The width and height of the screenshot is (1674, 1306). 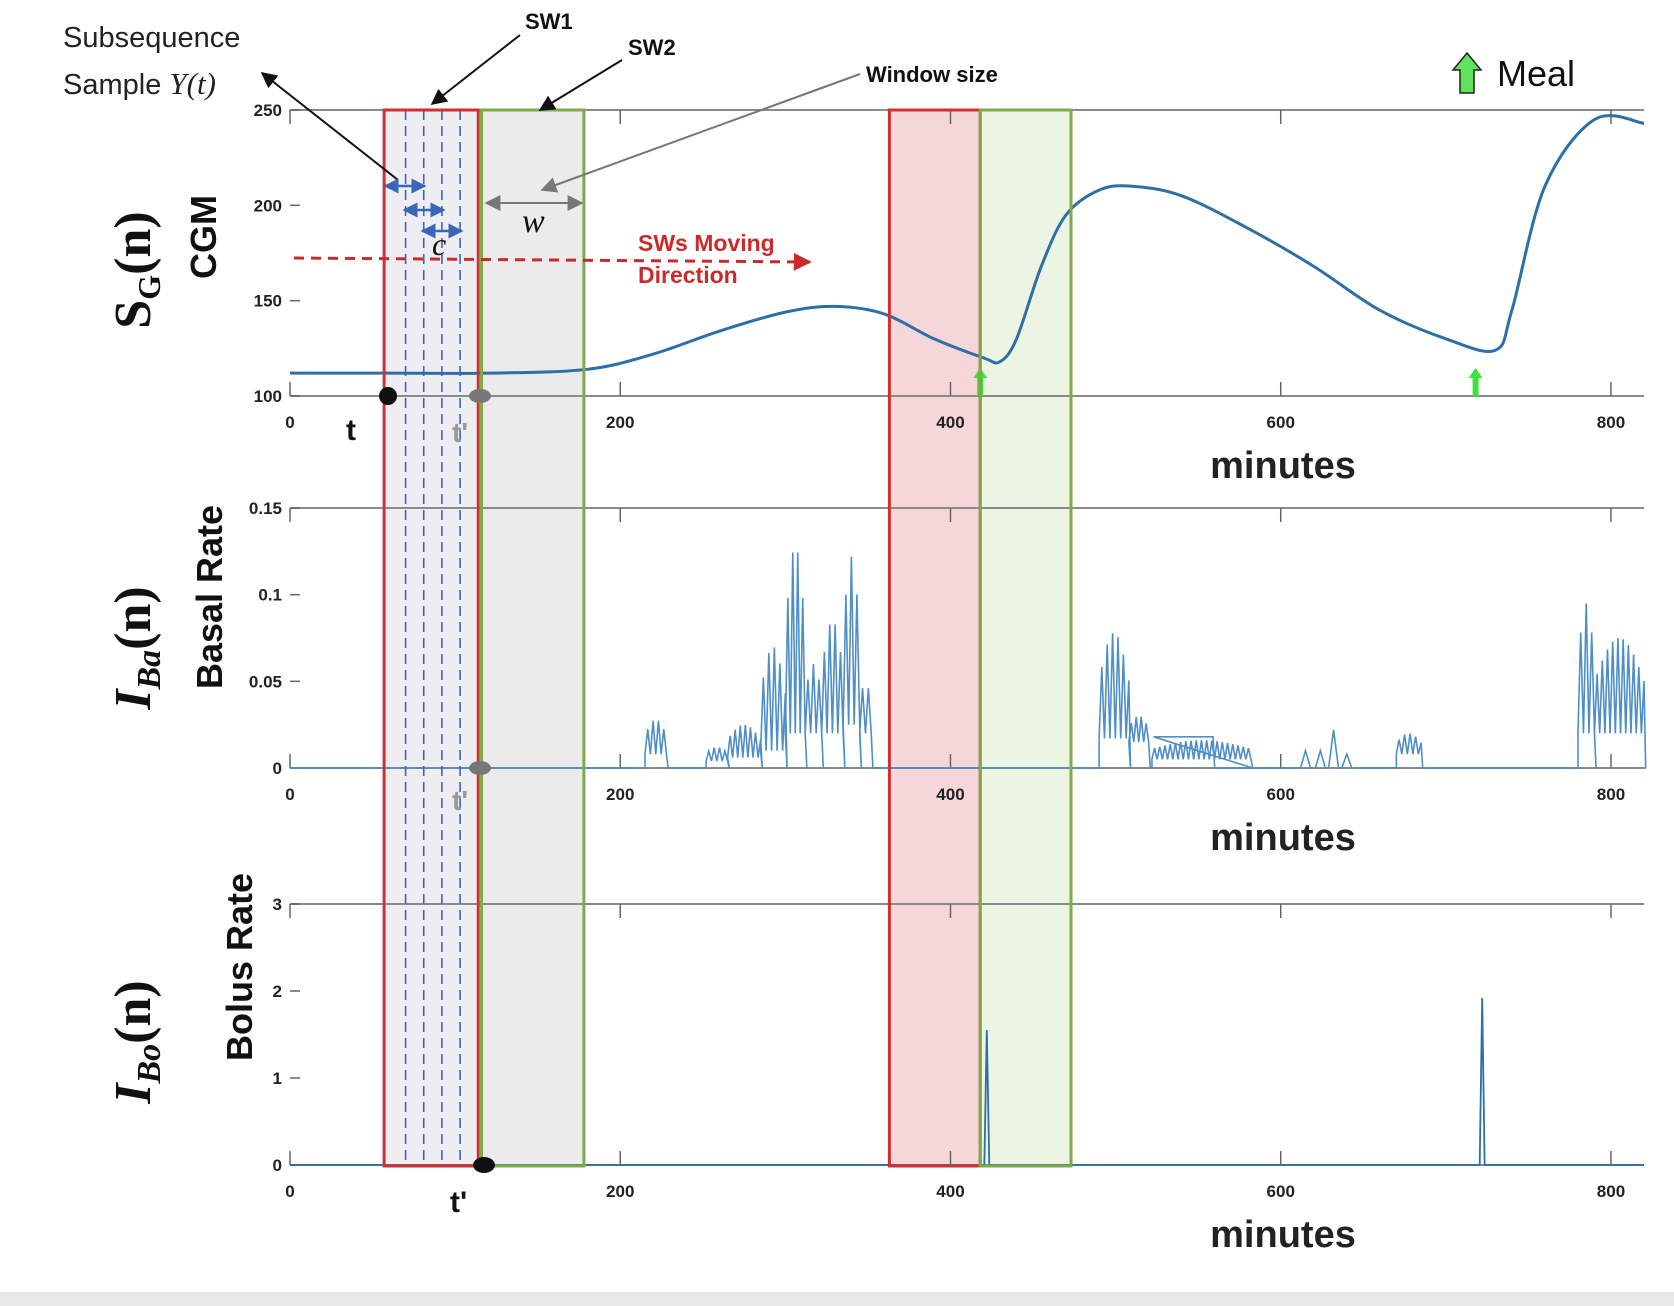 I want to click on annotation-sw2: SW2, so click(x=652, y=47).